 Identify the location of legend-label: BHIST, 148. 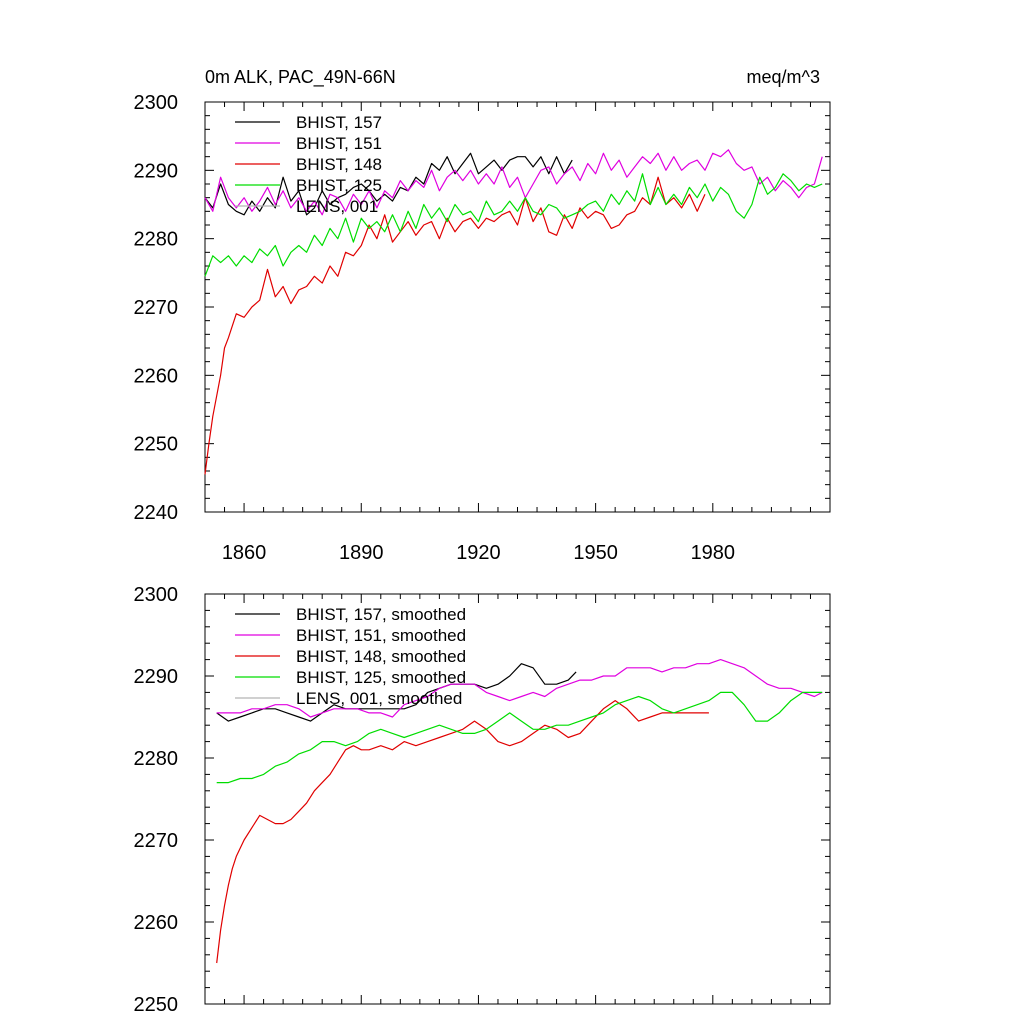
(339, 164).